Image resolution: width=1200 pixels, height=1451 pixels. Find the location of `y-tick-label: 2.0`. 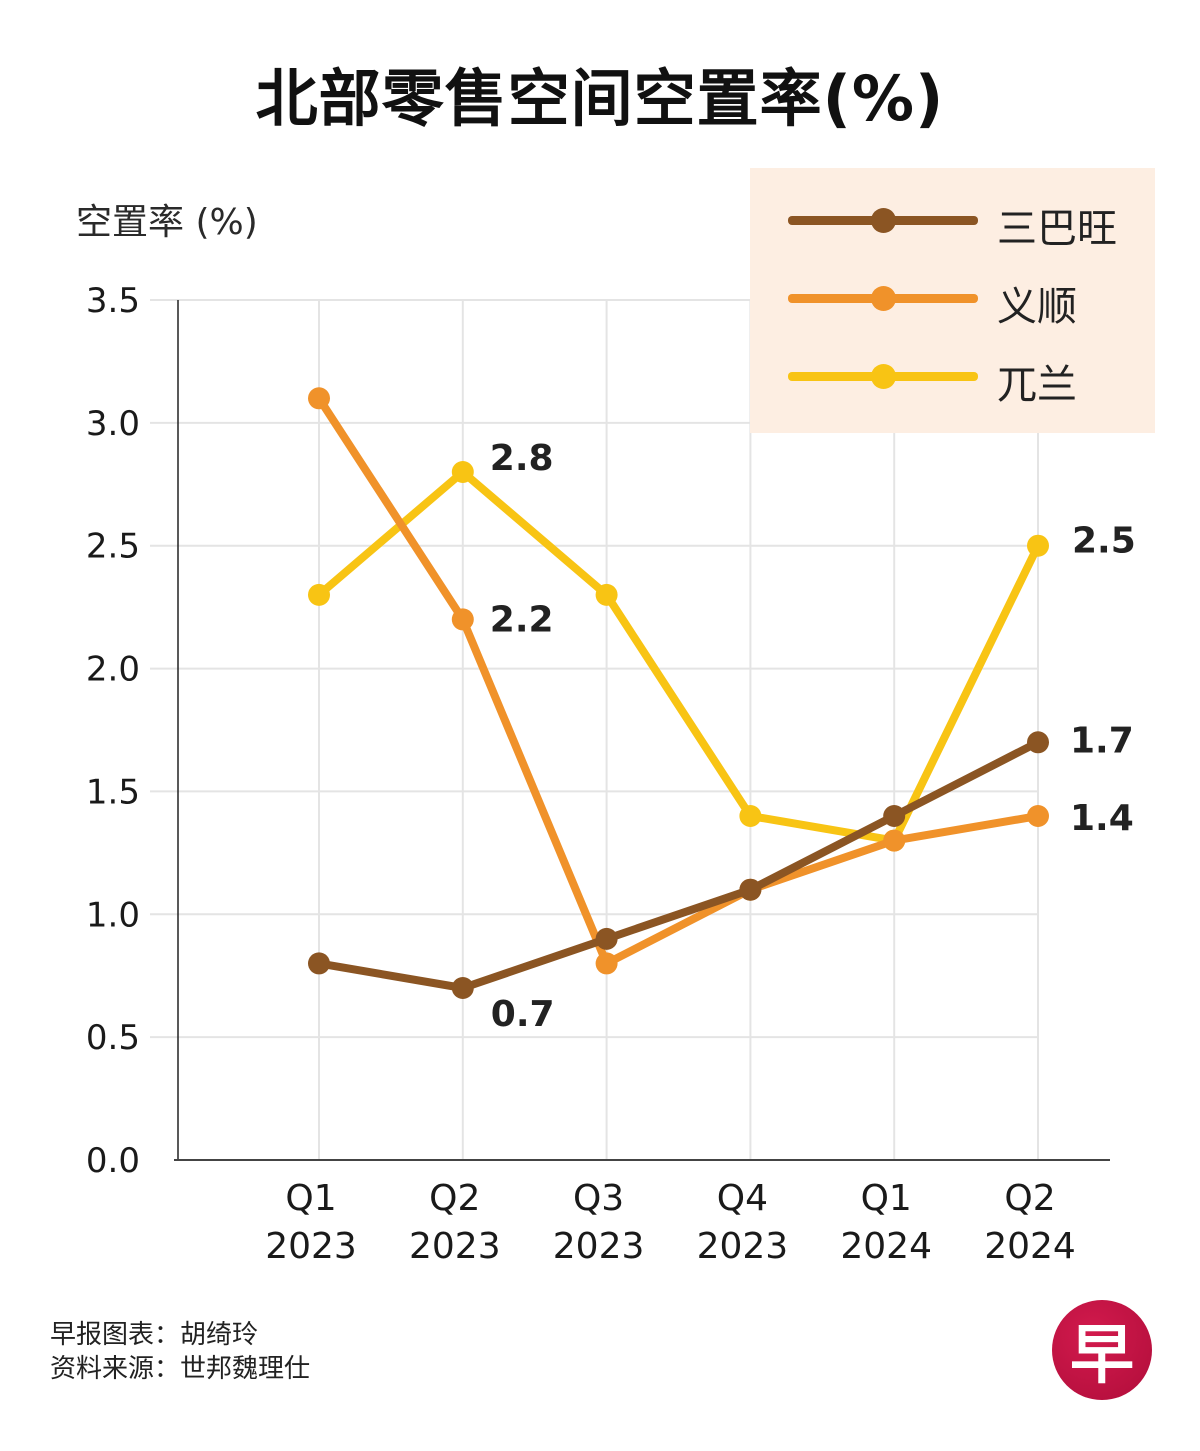

y-tick-label: 2.0 is located at coordinates (113, 670).